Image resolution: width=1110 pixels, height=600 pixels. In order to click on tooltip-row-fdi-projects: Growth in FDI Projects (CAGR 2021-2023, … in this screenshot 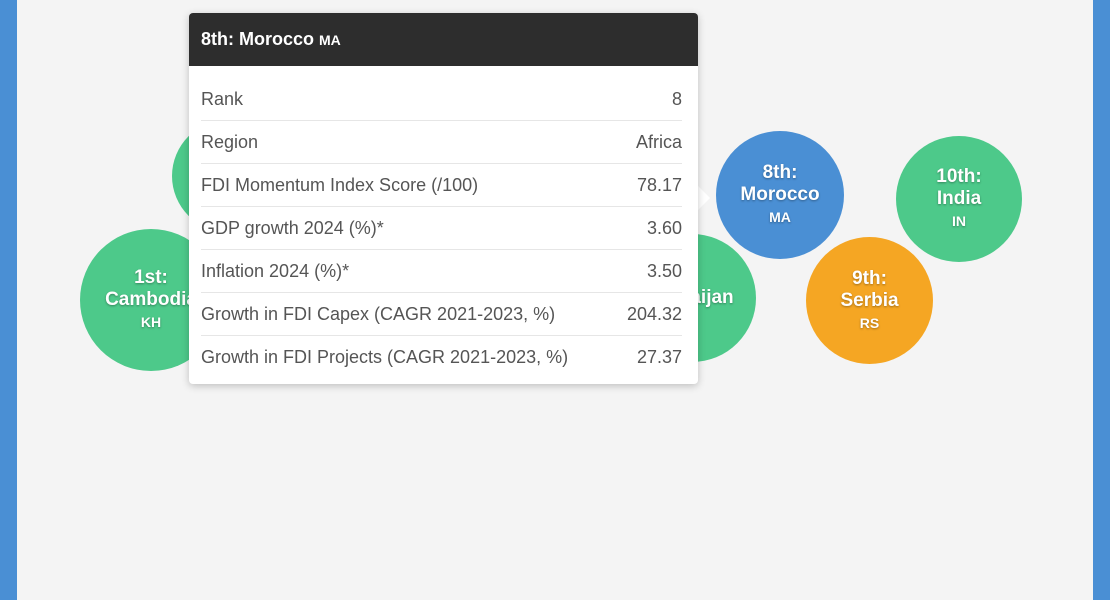, I will do `click(441, 357)`.